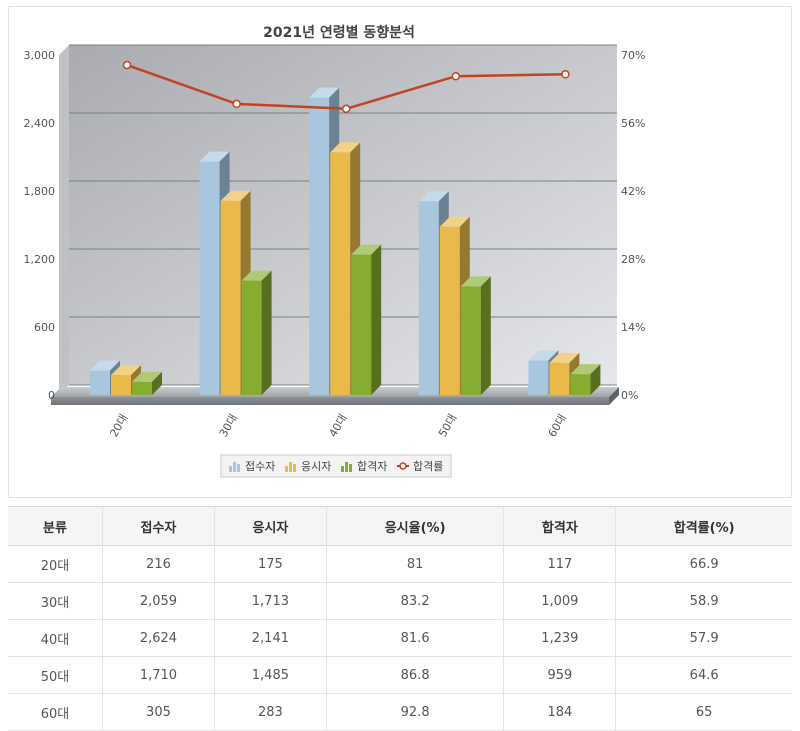 The height and width of the screenshot is (731, 800). Describe the element at coordinates (703, 638) in the screenshot. I see `table-cell: 57.9` at that location.